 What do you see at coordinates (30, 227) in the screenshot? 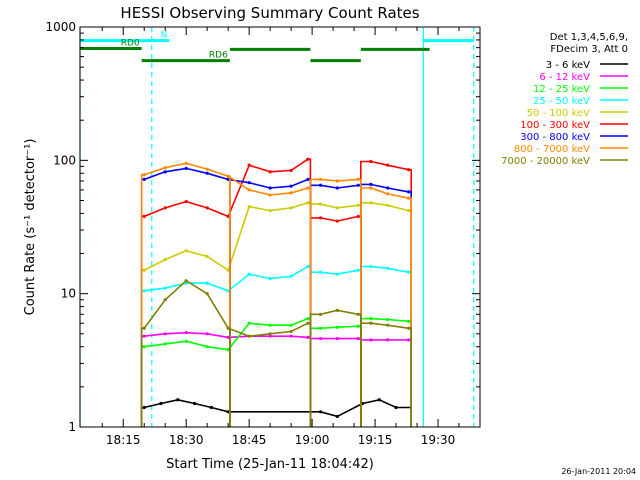
I see `y-axis-label: Count Rate (s⁻¹ detector⁻¹)` at bounding box center [30, 227].